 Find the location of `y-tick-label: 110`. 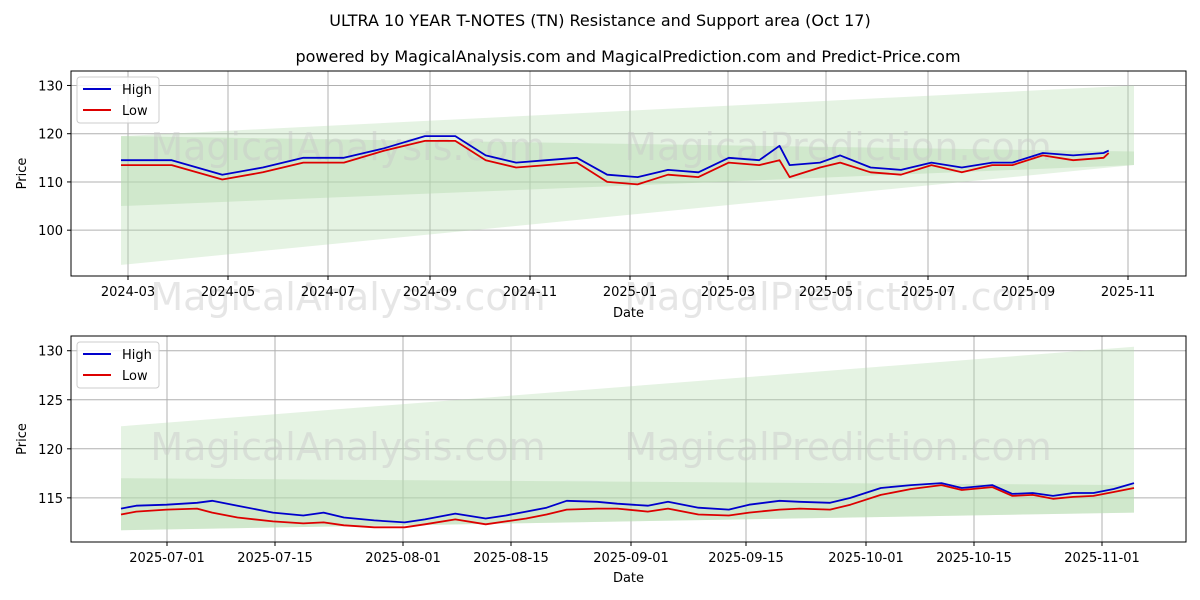

y-tick-label: 110 is located at coordinates (50, 183).